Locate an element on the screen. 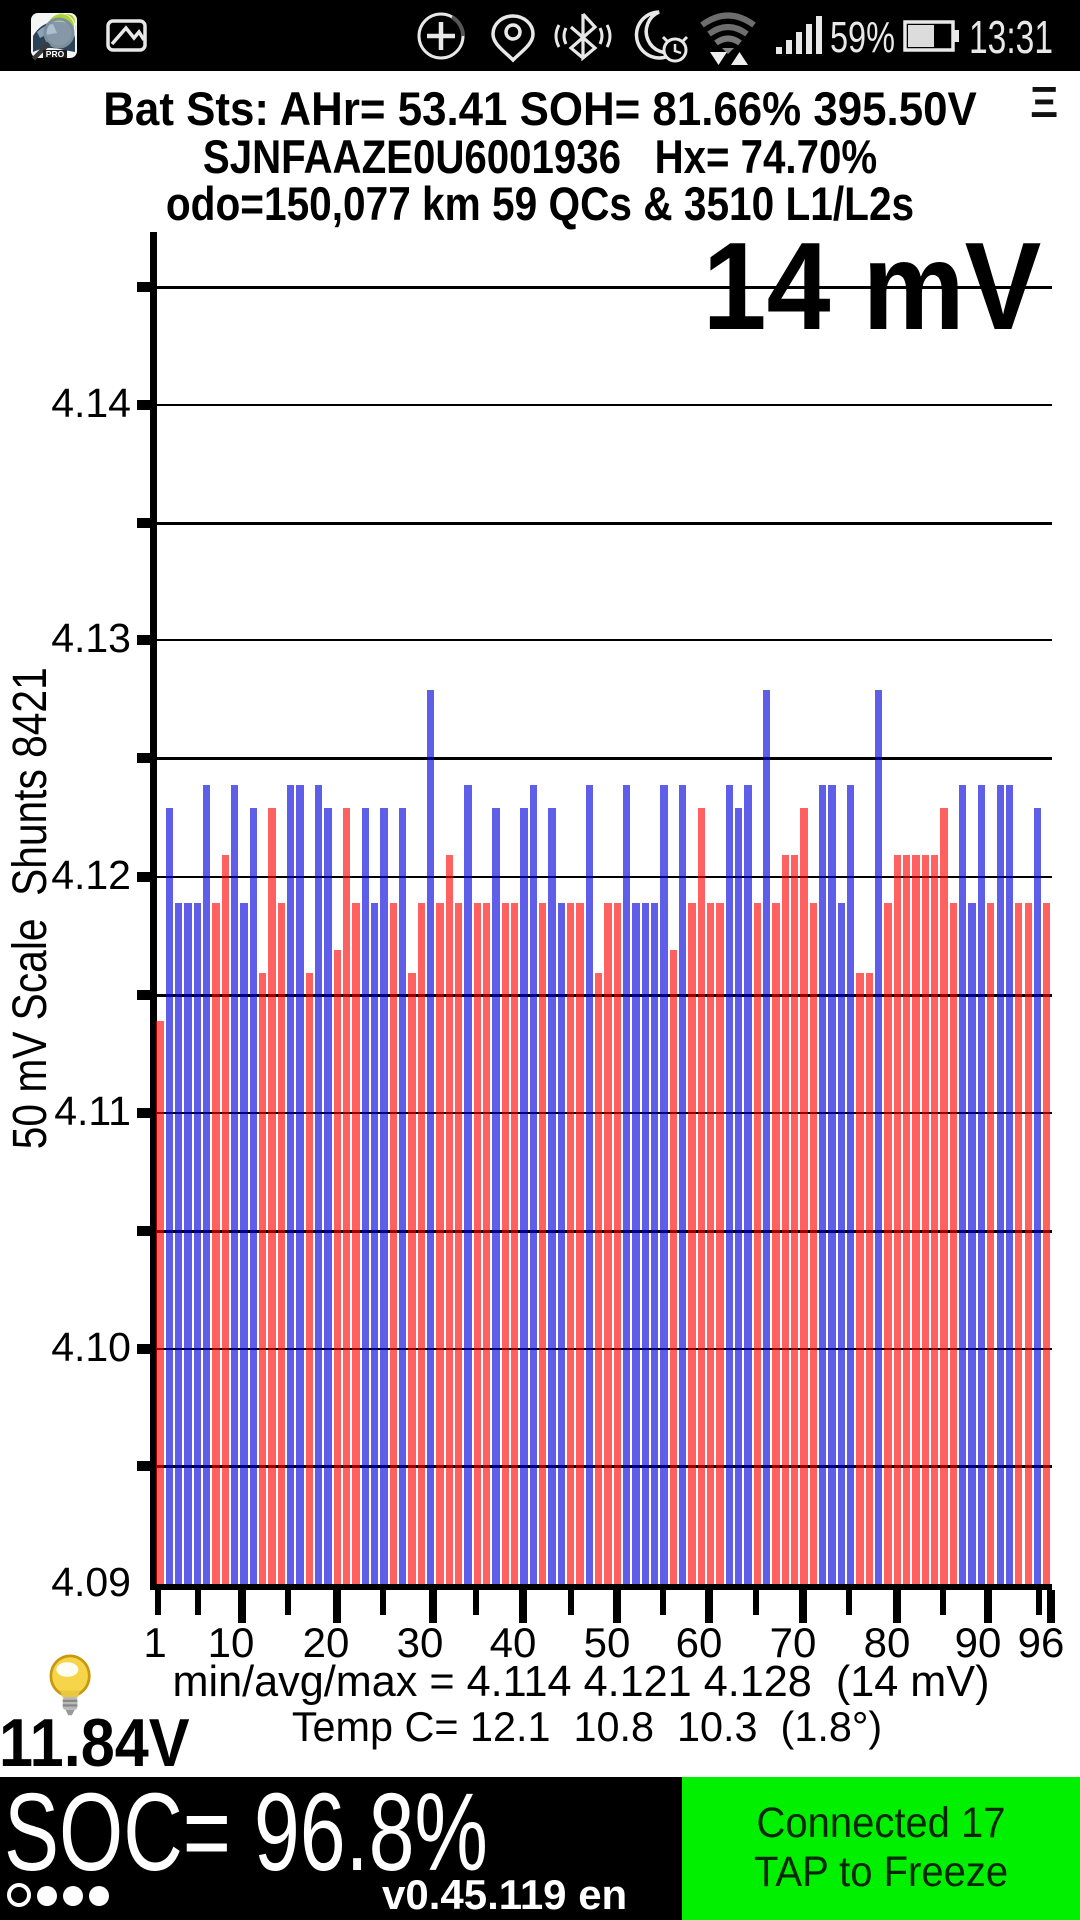  svg-text: 59% is located at coordinates (862, 37).